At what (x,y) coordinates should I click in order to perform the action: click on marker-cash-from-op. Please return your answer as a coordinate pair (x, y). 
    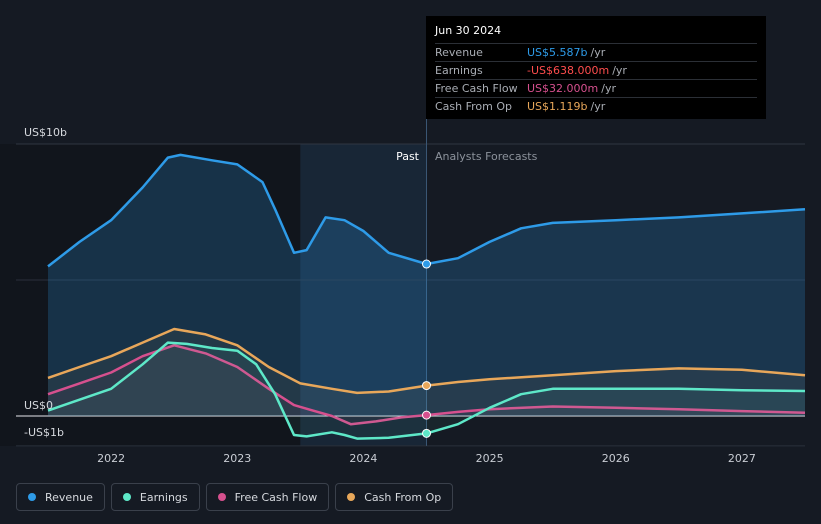
    Looking at the image, I should click on (426, 386).